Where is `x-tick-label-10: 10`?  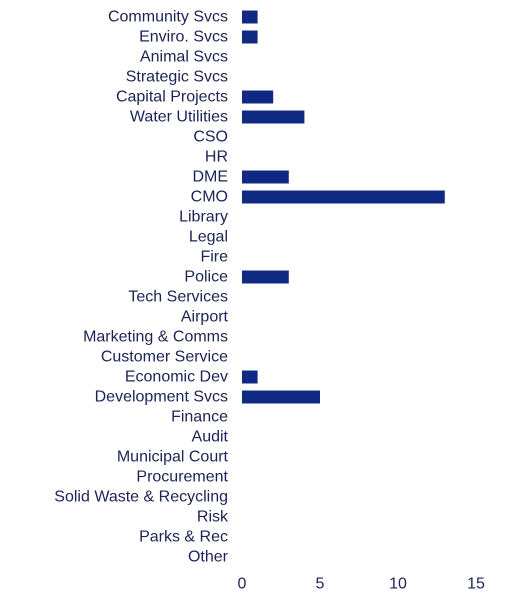
x-tick-label-10: 10 is located at coordinates (398, 584).